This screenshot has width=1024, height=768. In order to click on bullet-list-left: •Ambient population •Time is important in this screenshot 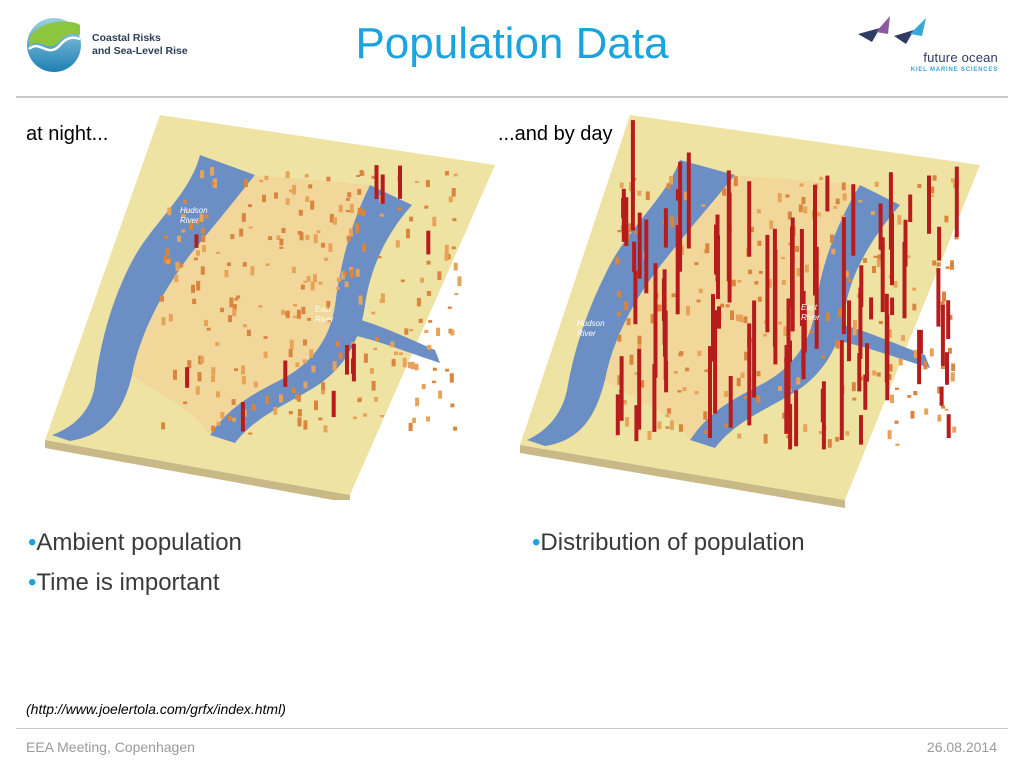, I will do `click(135, 563)`.